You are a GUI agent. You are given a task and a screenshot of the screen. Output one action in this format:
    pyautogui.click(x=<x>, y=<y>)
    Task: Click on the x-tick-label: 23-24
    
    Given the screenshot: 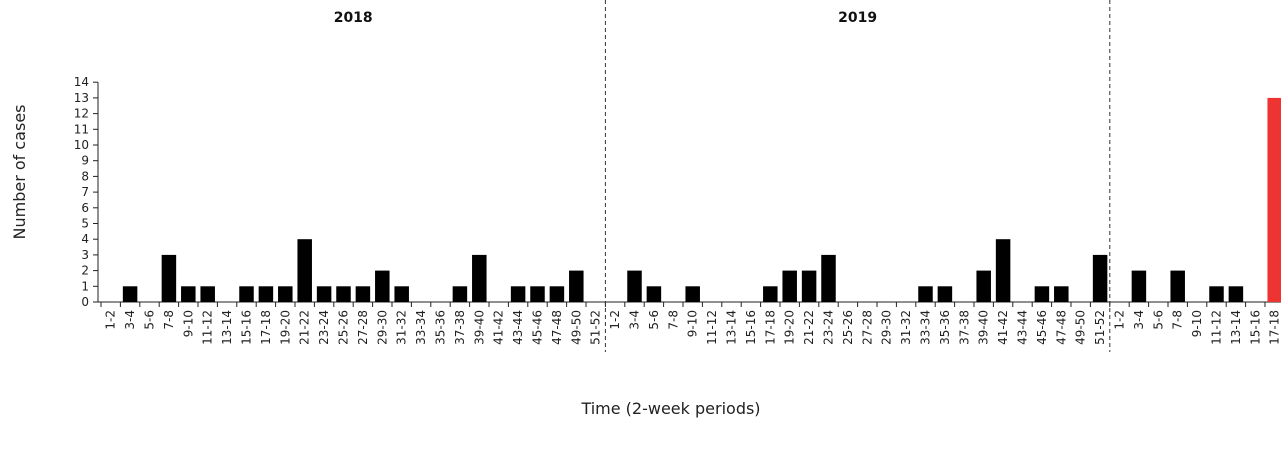 What is the action you would take?
    pyautogui.click(x=829, y=327)
    